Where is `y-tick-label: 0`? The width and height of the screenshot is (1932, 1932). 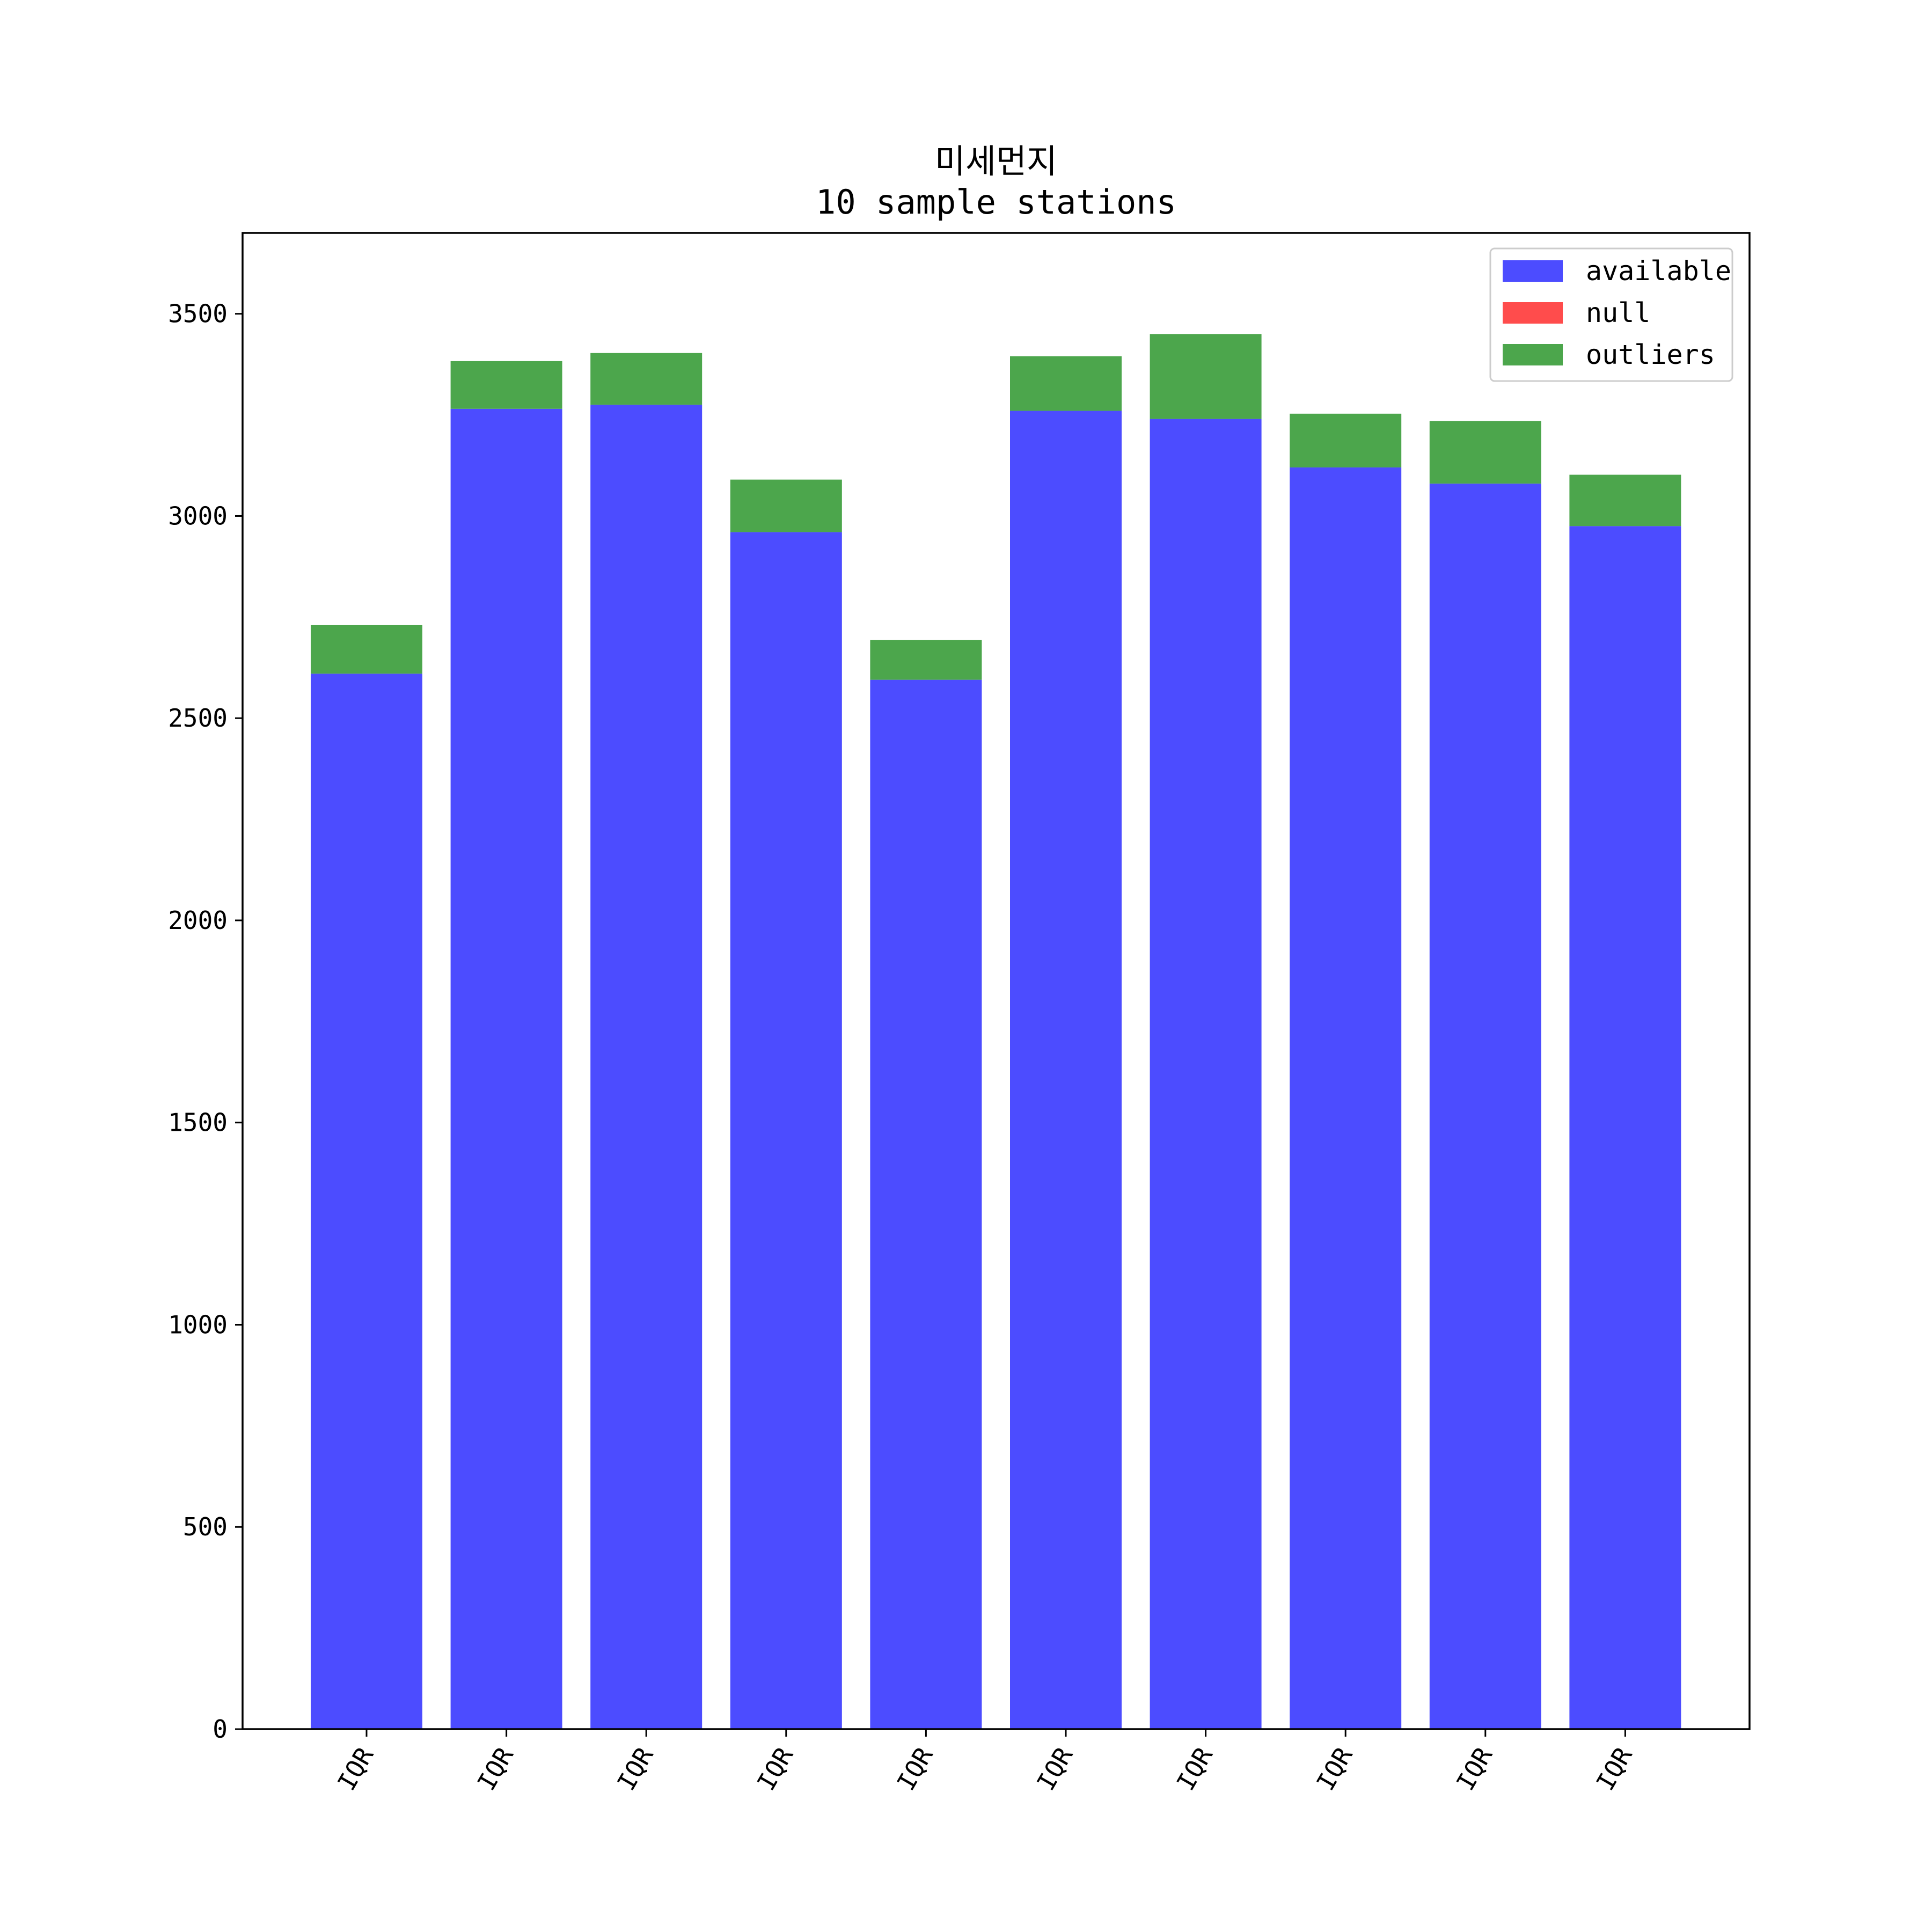 y-tick-label: 0 is located at coordinates (220, 1729).